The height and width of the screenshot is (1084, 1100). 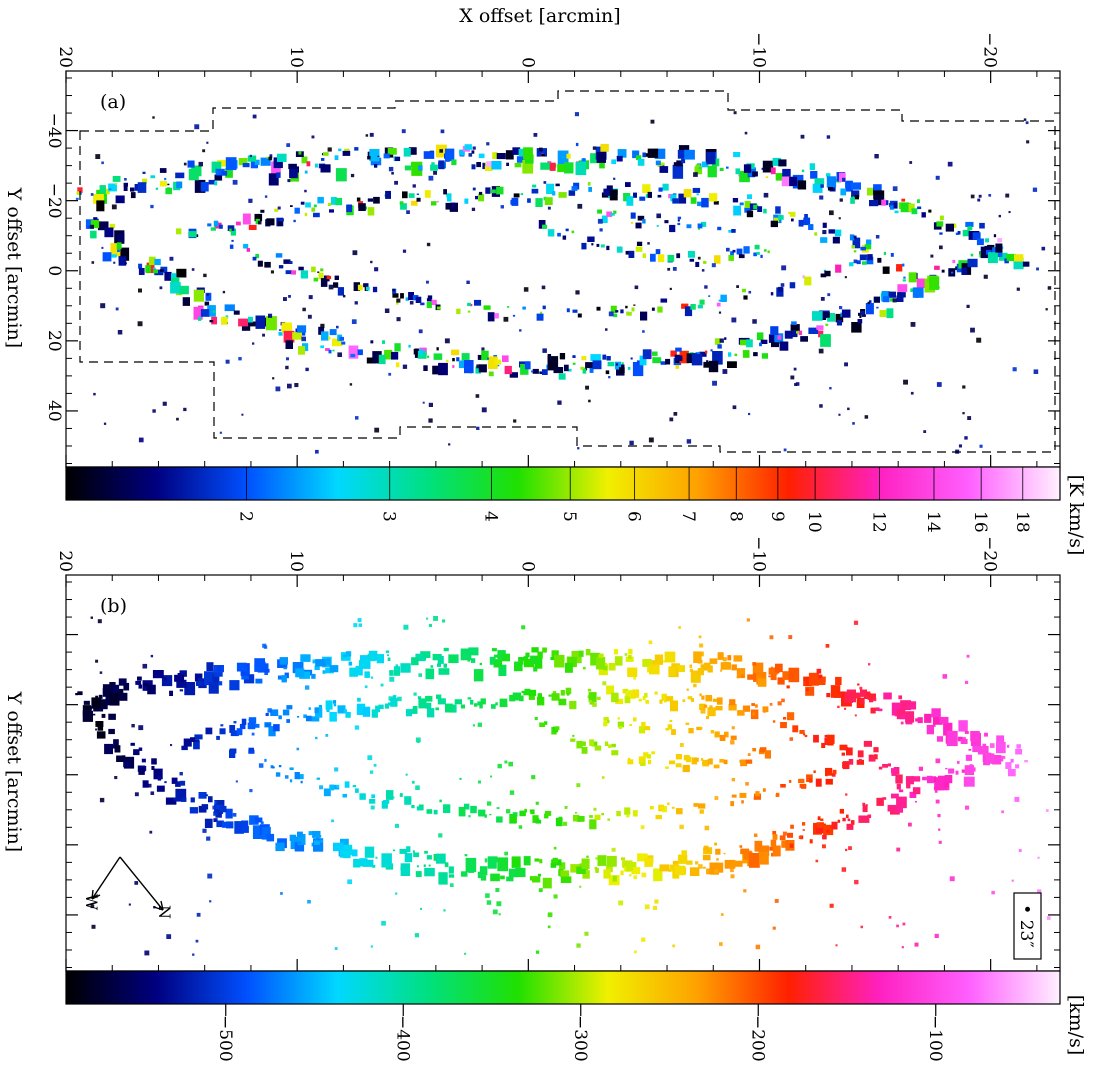 I want to click on compass-icon: N W, so click(x=128, y=887).